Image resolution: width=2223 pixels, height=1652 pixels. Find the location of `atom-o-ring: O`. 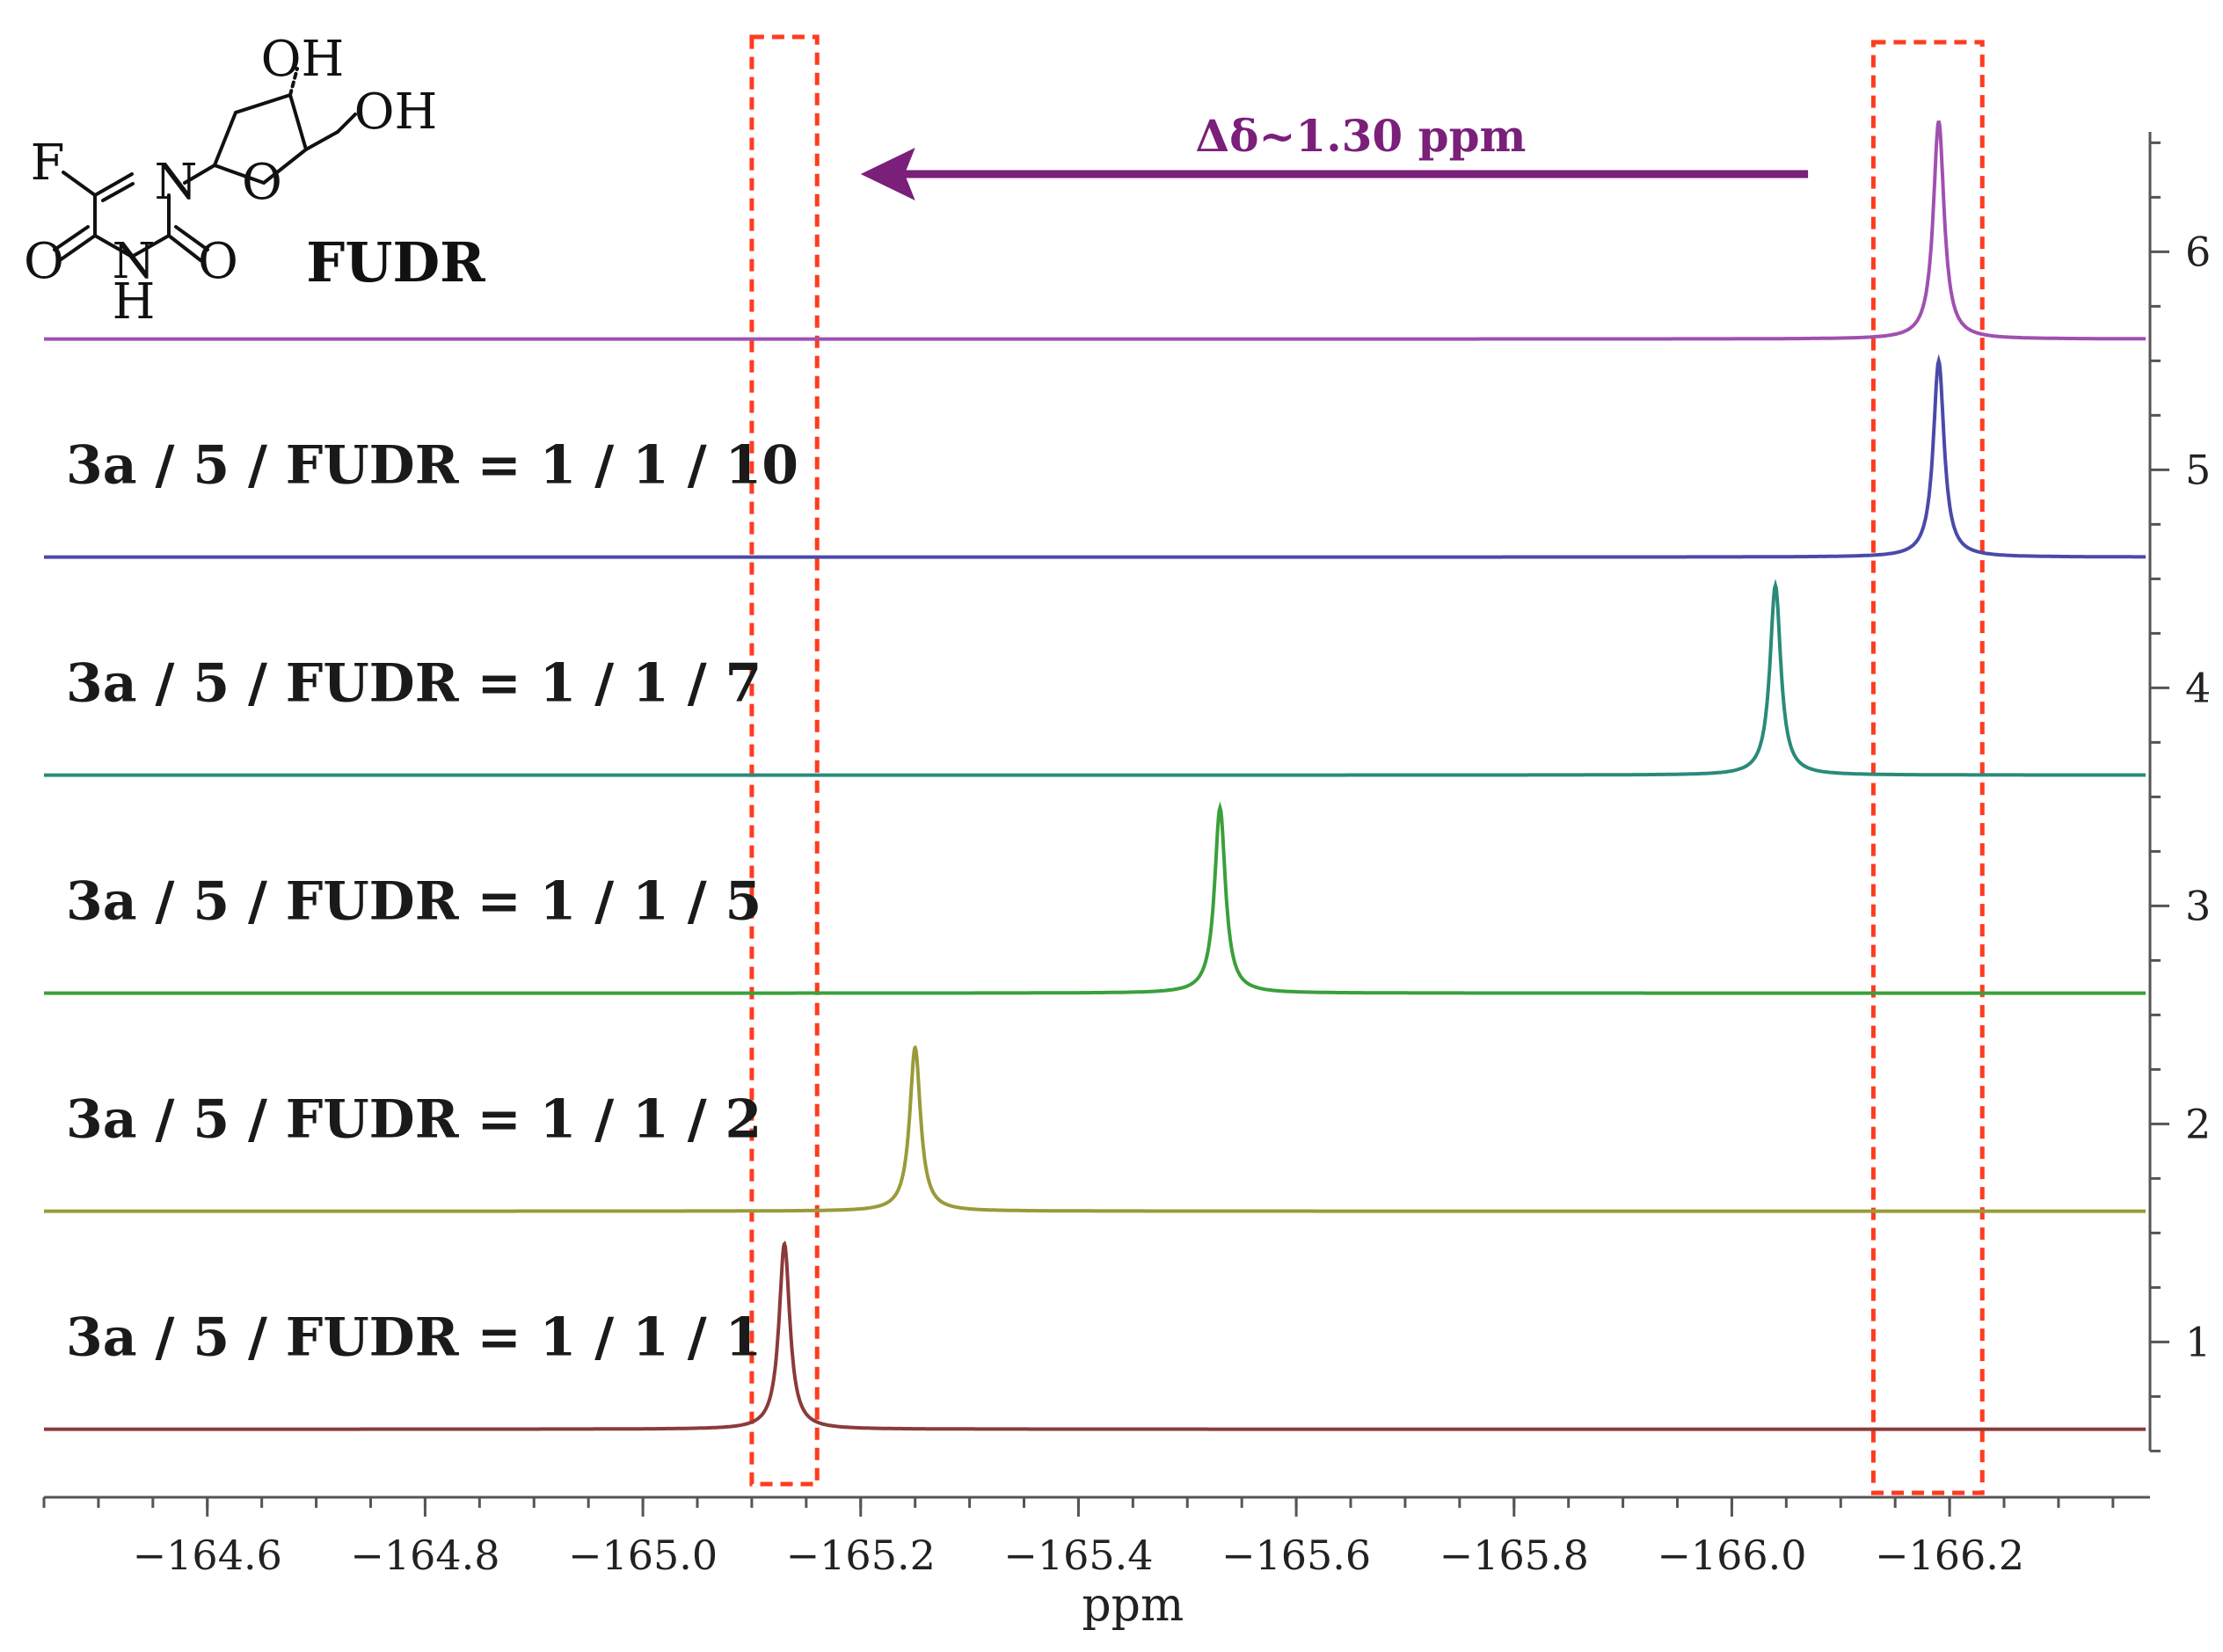

atom-o-ring: O is located at coordinates (262, 183).